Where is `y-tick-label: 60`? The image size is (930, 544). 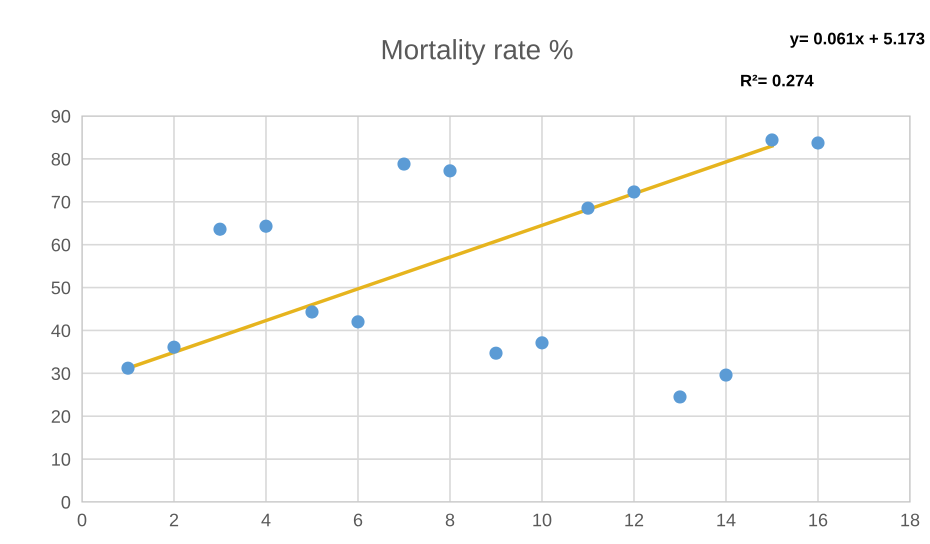
y-tick-label: 60 is located at coordinates (61, 245).